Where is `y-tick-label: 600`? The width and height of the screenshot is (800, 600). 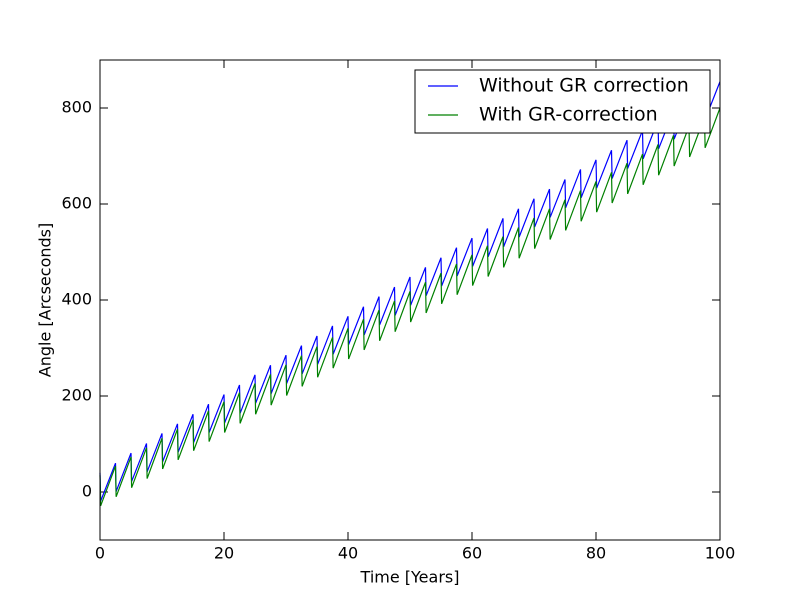 y-tick-label: 600 is located at coordinates (76, 203).